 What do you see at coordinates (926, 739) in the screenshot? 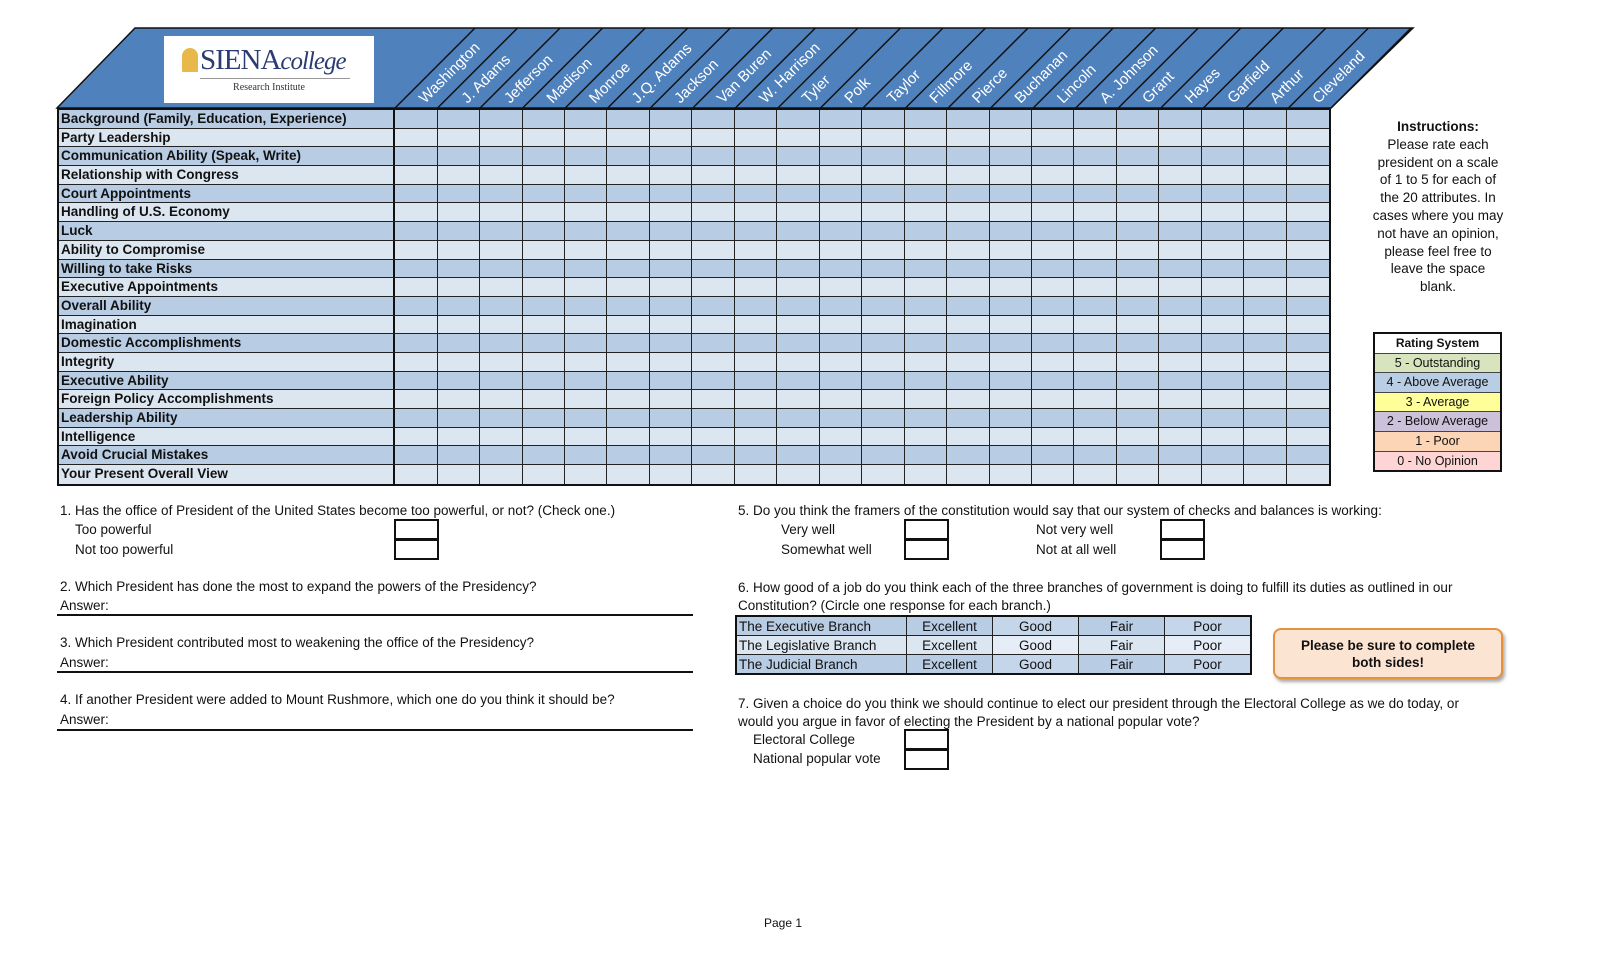
I see `q7-checkbox-electoral-college` at bounding box center [926, 739].